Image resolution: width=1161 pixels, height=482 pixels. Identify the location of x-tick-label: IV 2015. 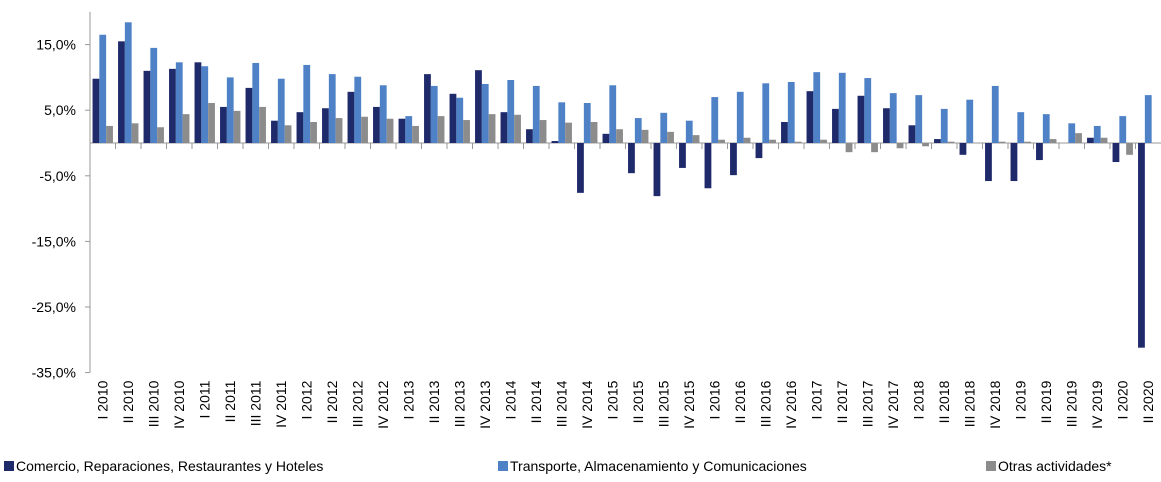
(689, 404).